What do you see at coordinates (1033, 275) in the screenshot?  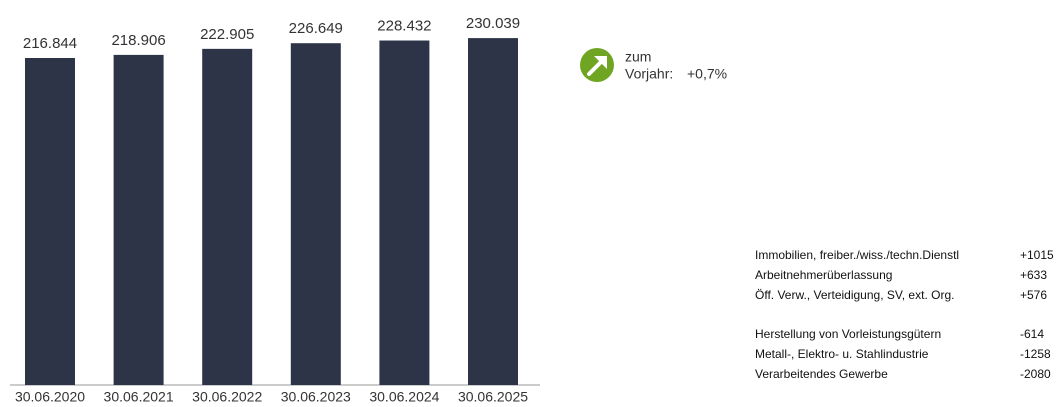 I see `table-value: +633` at bounding box center [1033, 275].